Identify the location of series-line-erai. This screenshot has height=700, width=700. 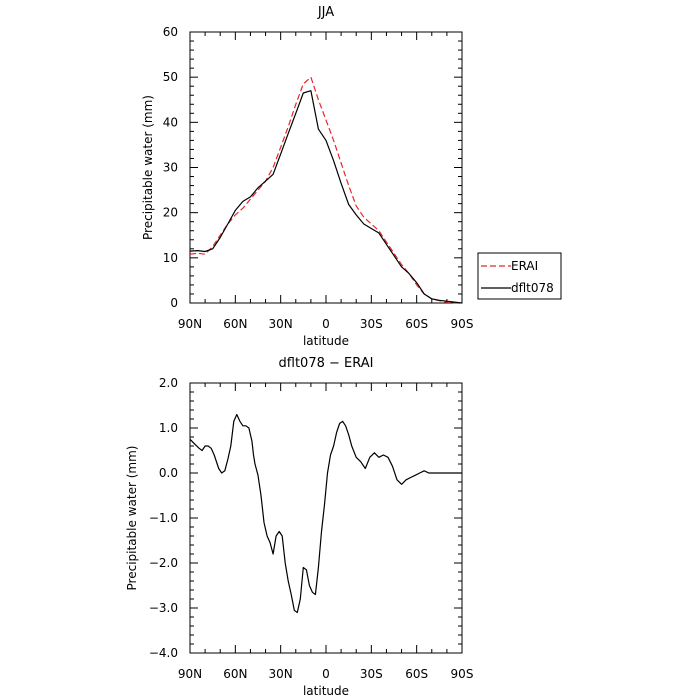
(325, 190).